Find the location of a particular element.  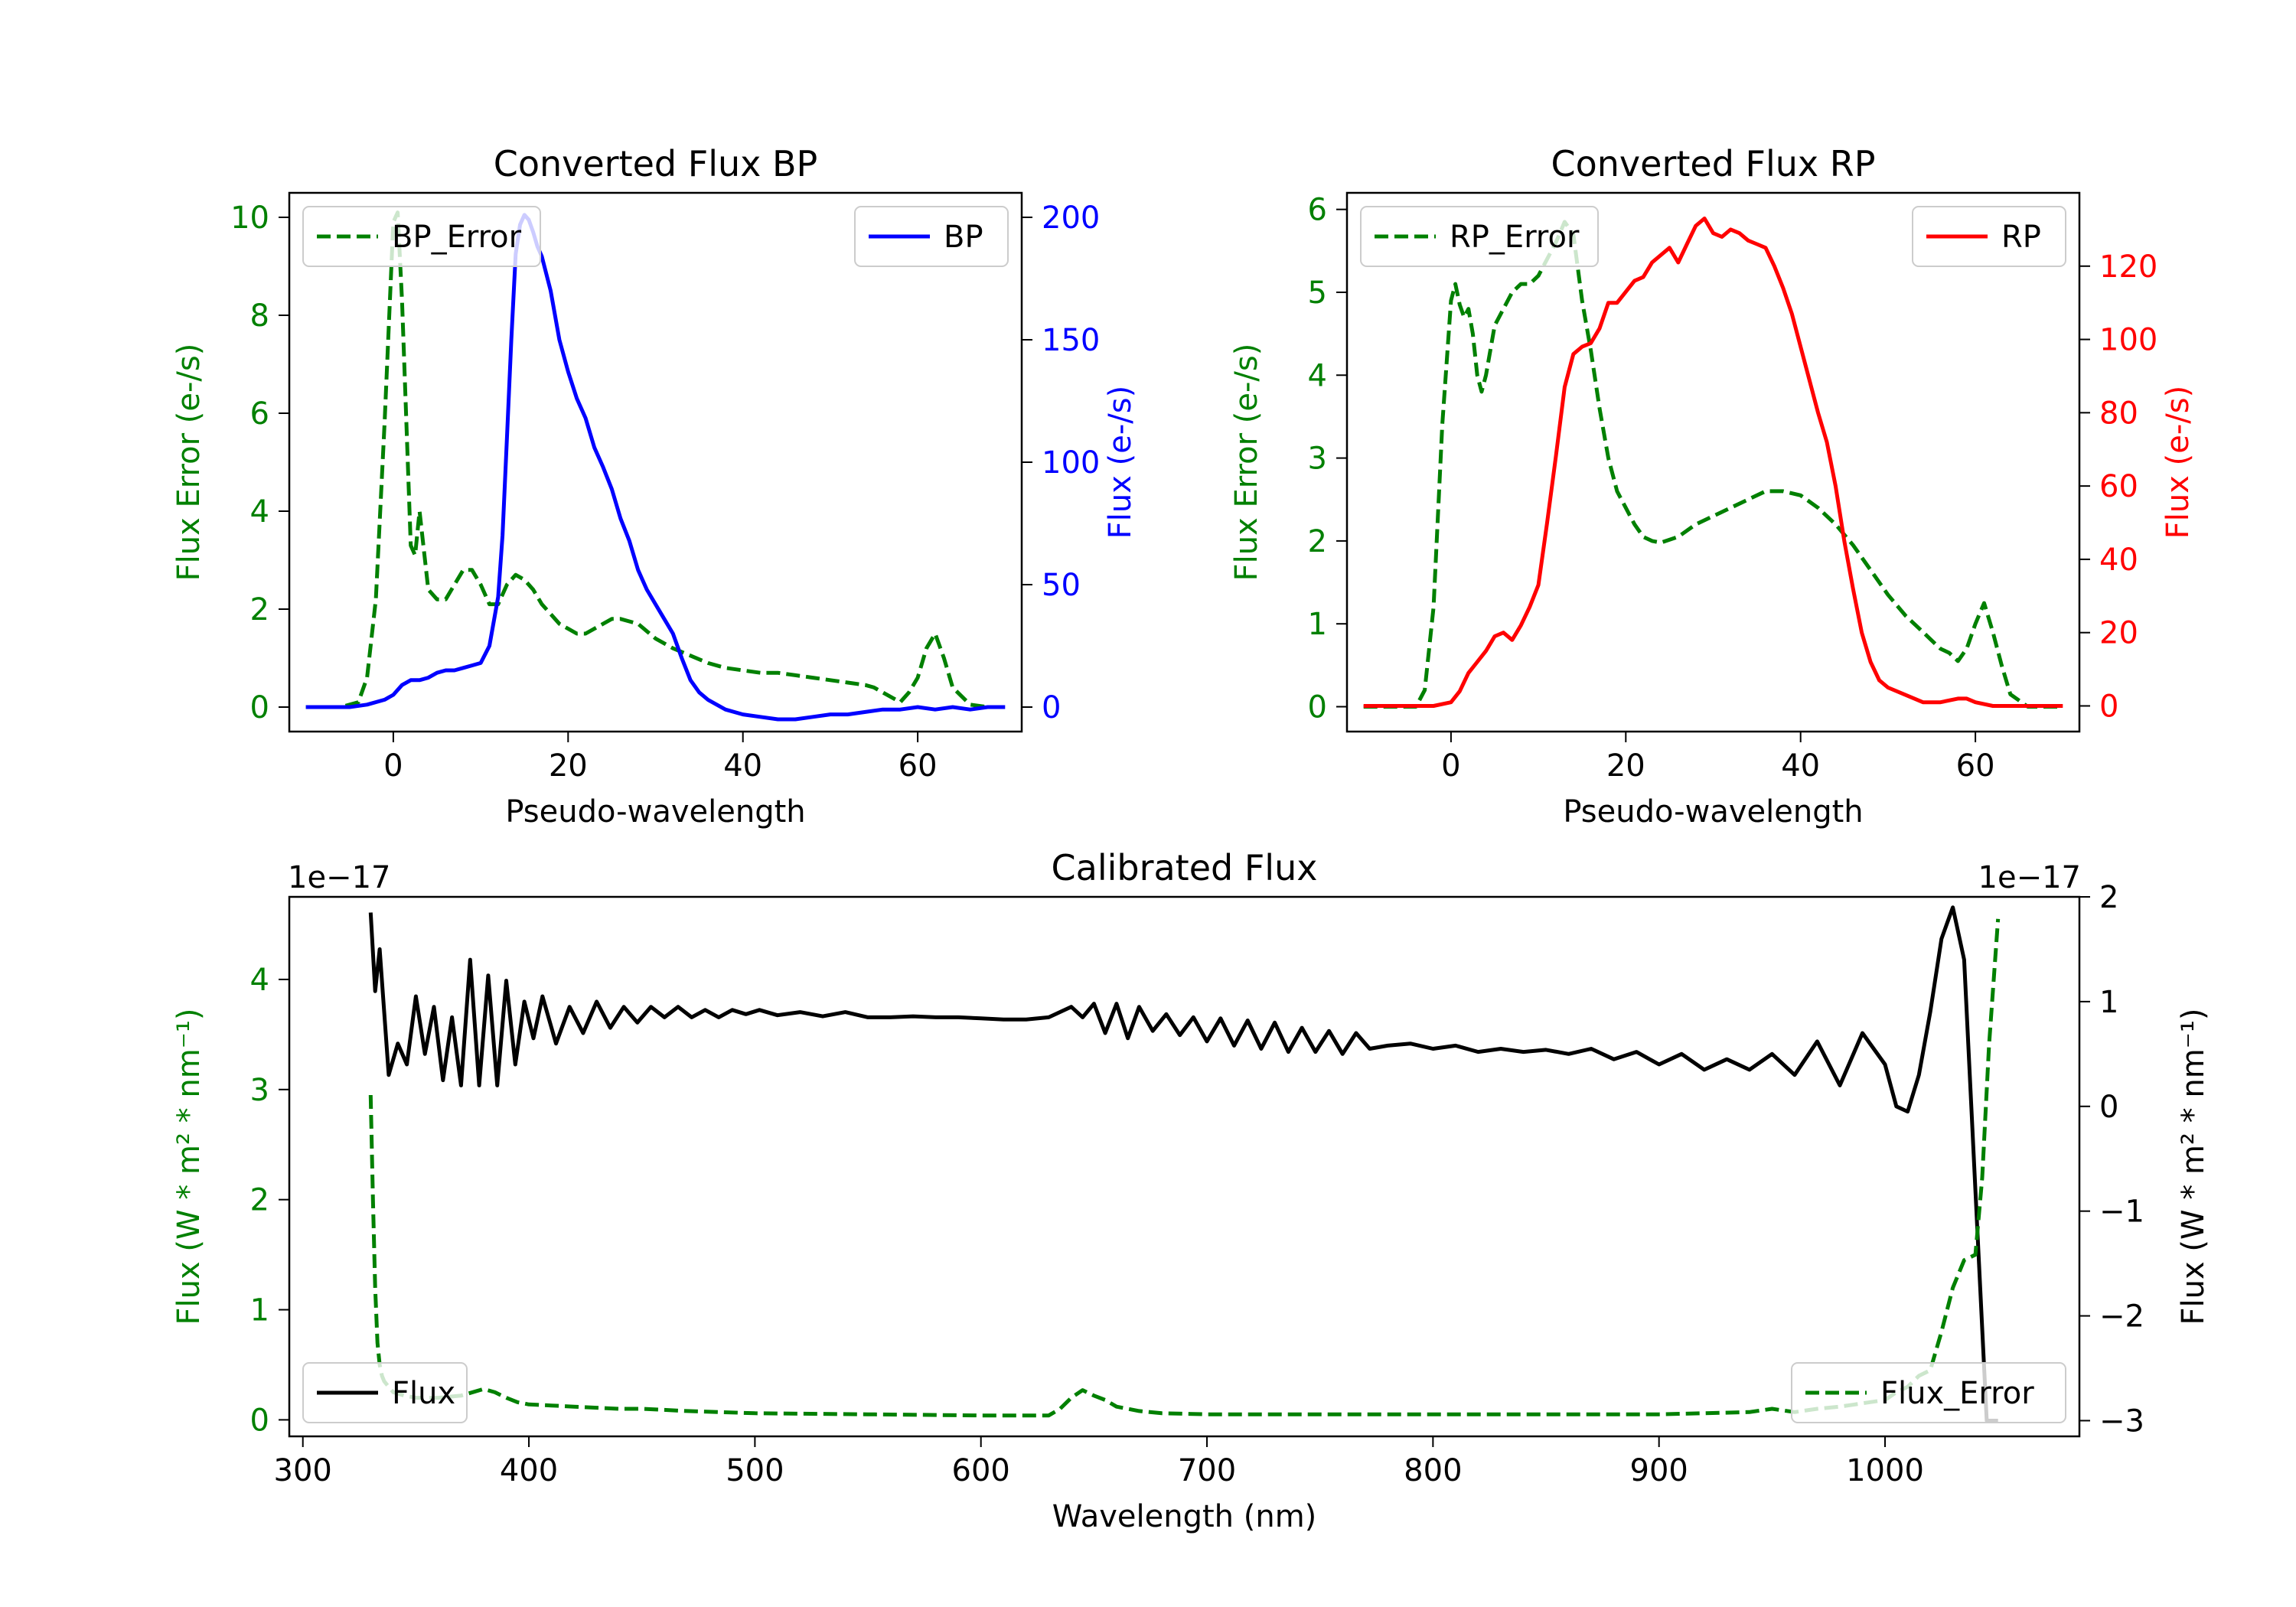

chart-title: Converted Flux BP is located at coordinates (656, 163).